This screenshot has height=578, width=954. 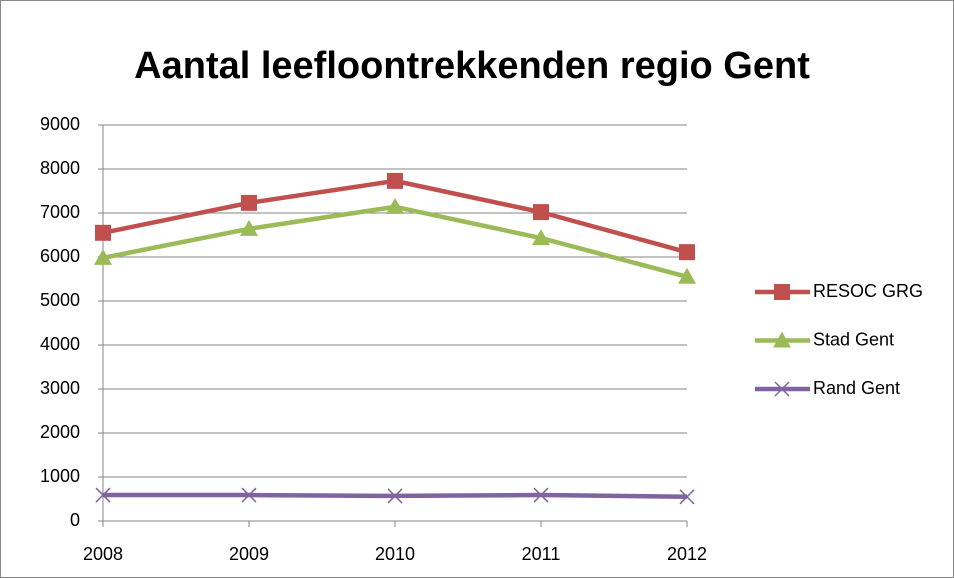 What do you see at coordinates (472, 66) in the screenshot?
I see `chart-title: Aantal leefloontrekkenden regio Gent` at bounding box center [472, 66].